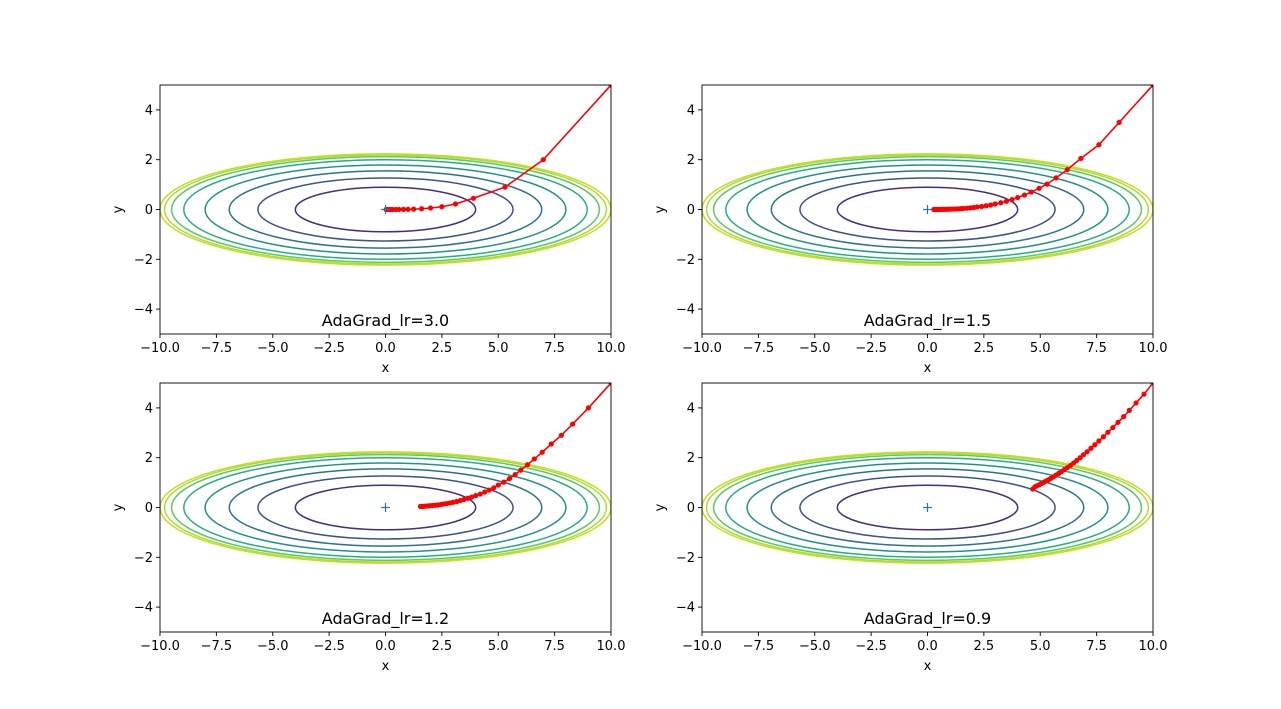 The width and height of the screenshot is (1281, 709). What do you see at coordinates (385, 321) in the screenshot?
I see `chart-title: AdaGrad_lr=3.0` at bounding box center [385, 321].